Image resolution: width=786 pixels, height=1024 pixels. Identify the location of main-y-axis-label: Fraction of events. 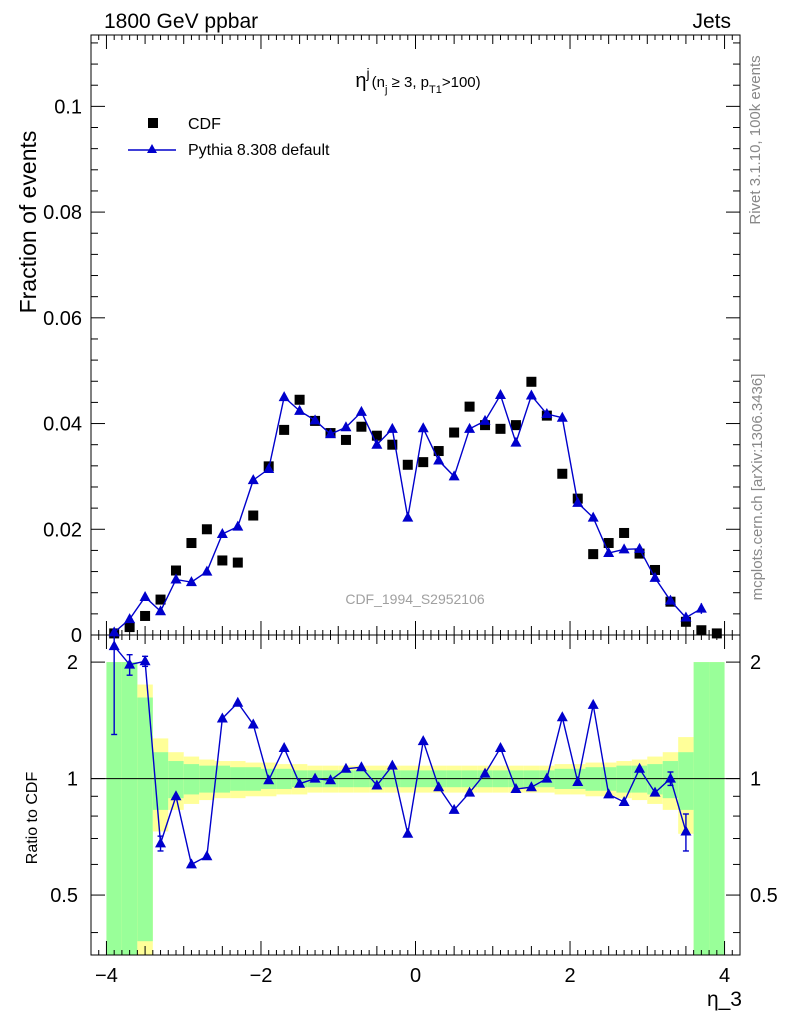
(28, 222).